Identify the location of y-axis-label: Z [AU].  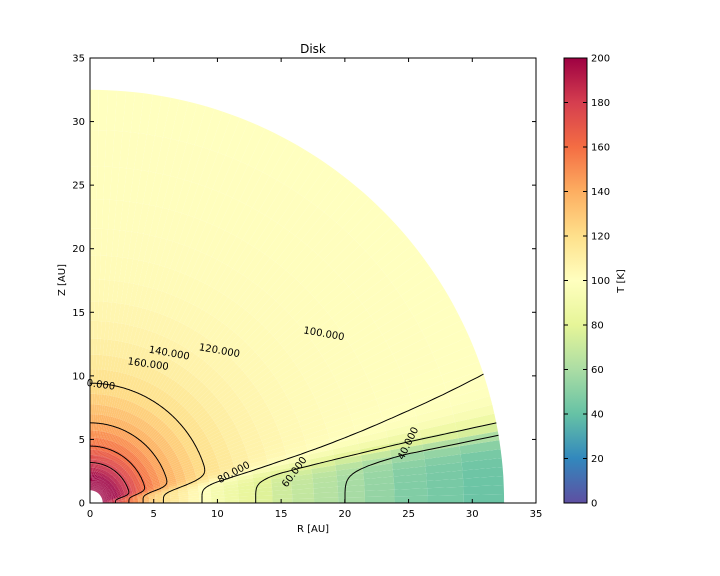
(62, 280).